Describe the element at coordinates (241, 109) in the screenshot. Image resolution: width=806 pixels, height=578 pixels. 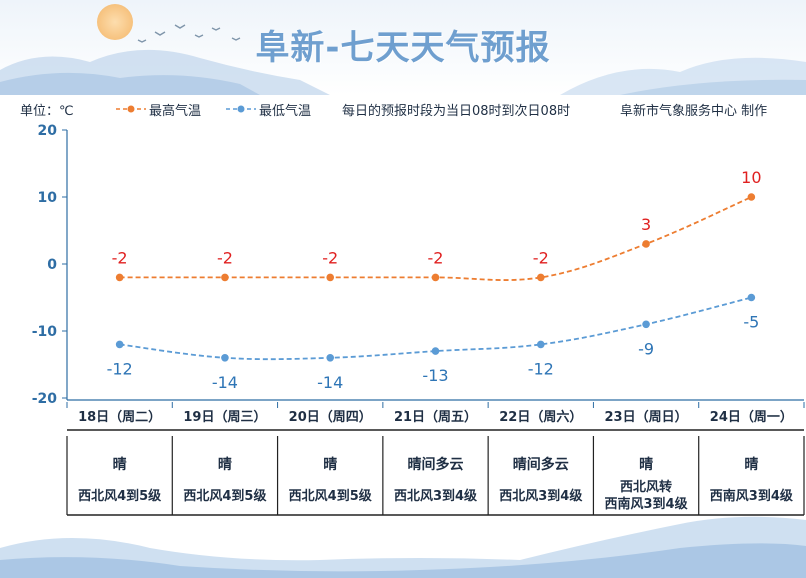
I see `legend-low-marker` at that location.